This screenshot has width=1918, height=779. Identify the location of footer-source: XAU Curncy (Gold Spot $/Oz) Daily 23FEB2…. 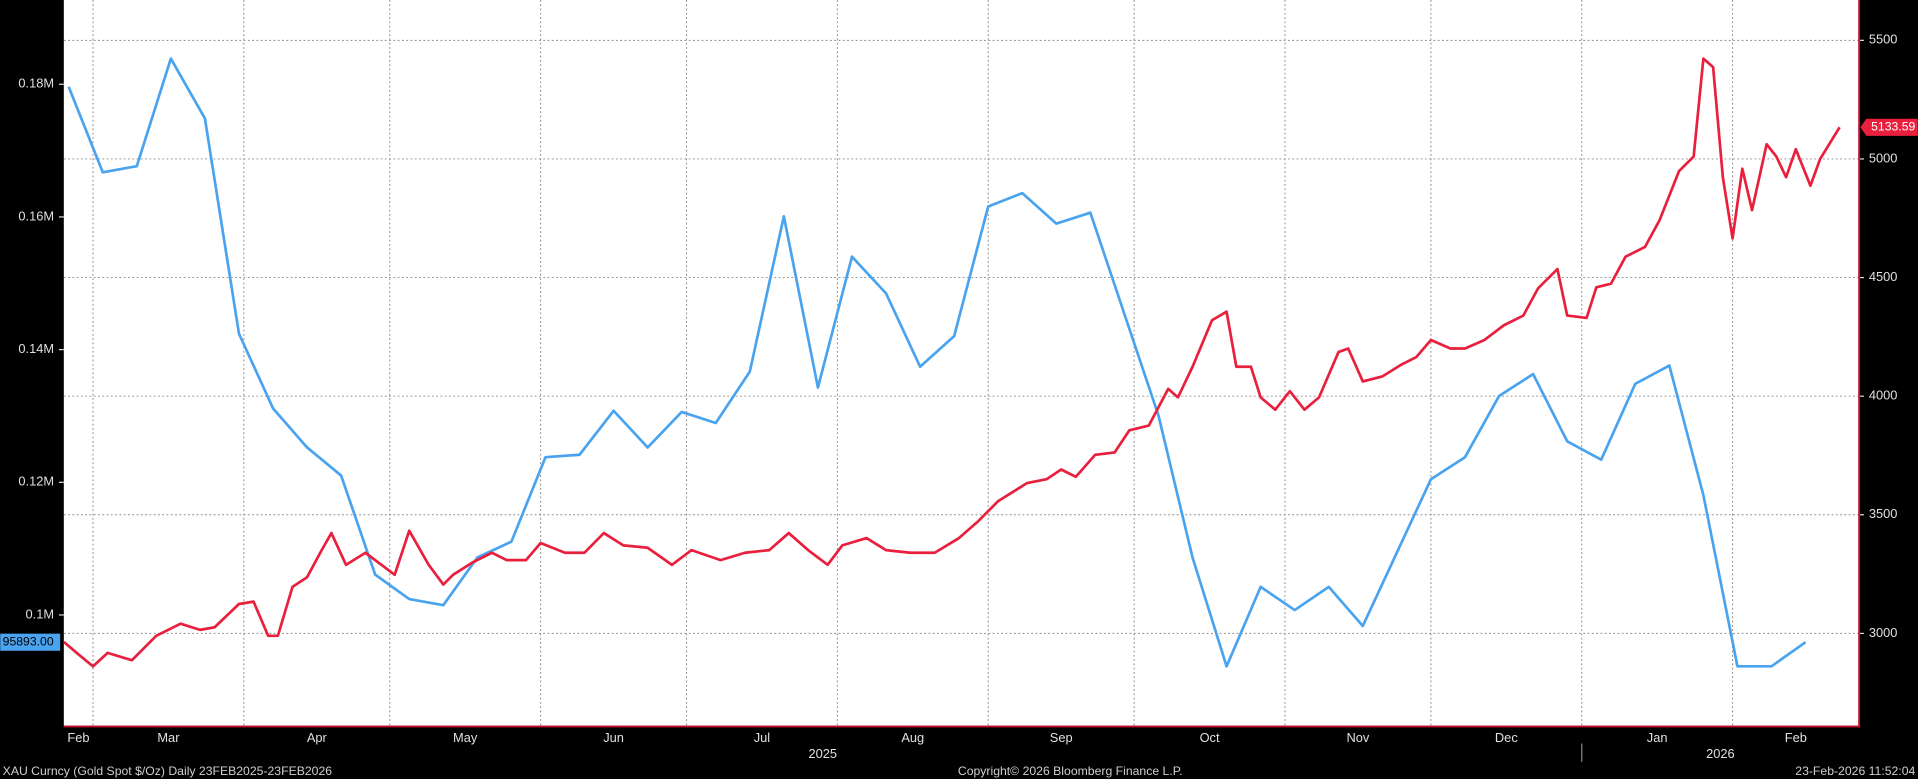
(168, 771).